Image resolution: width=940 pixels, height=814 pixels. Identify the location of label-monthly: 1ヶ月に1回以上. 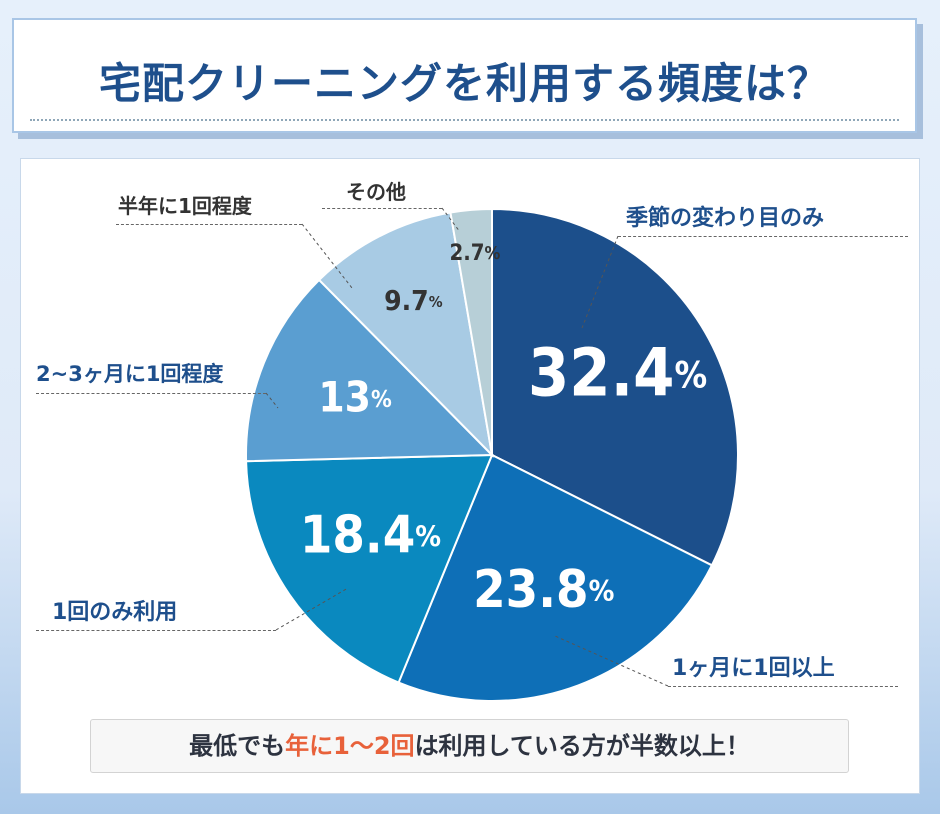
(753, 668).